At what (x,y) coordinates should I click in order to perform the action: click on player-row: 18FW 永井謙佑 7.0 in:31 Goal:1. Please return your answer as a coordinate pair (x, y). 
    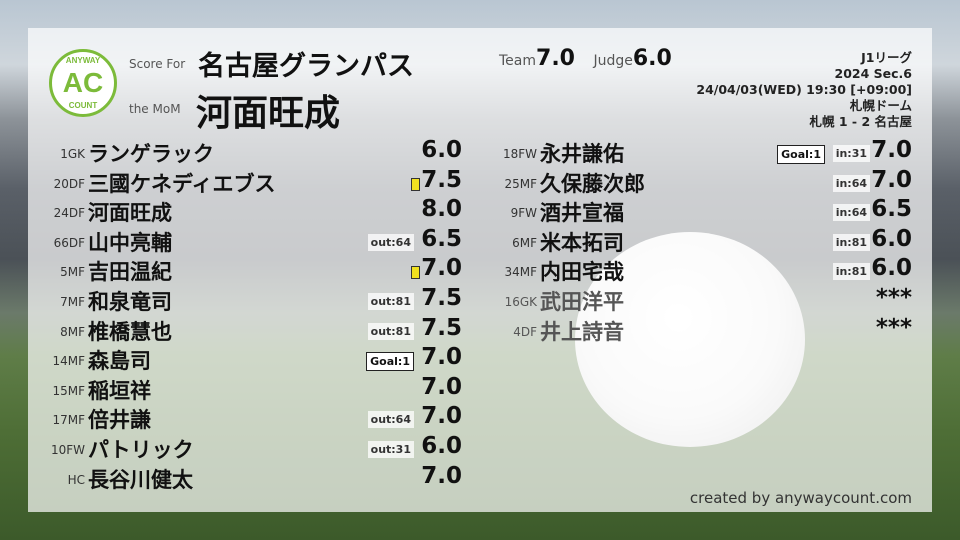
    Looking at the image, I should click on (480, 152).